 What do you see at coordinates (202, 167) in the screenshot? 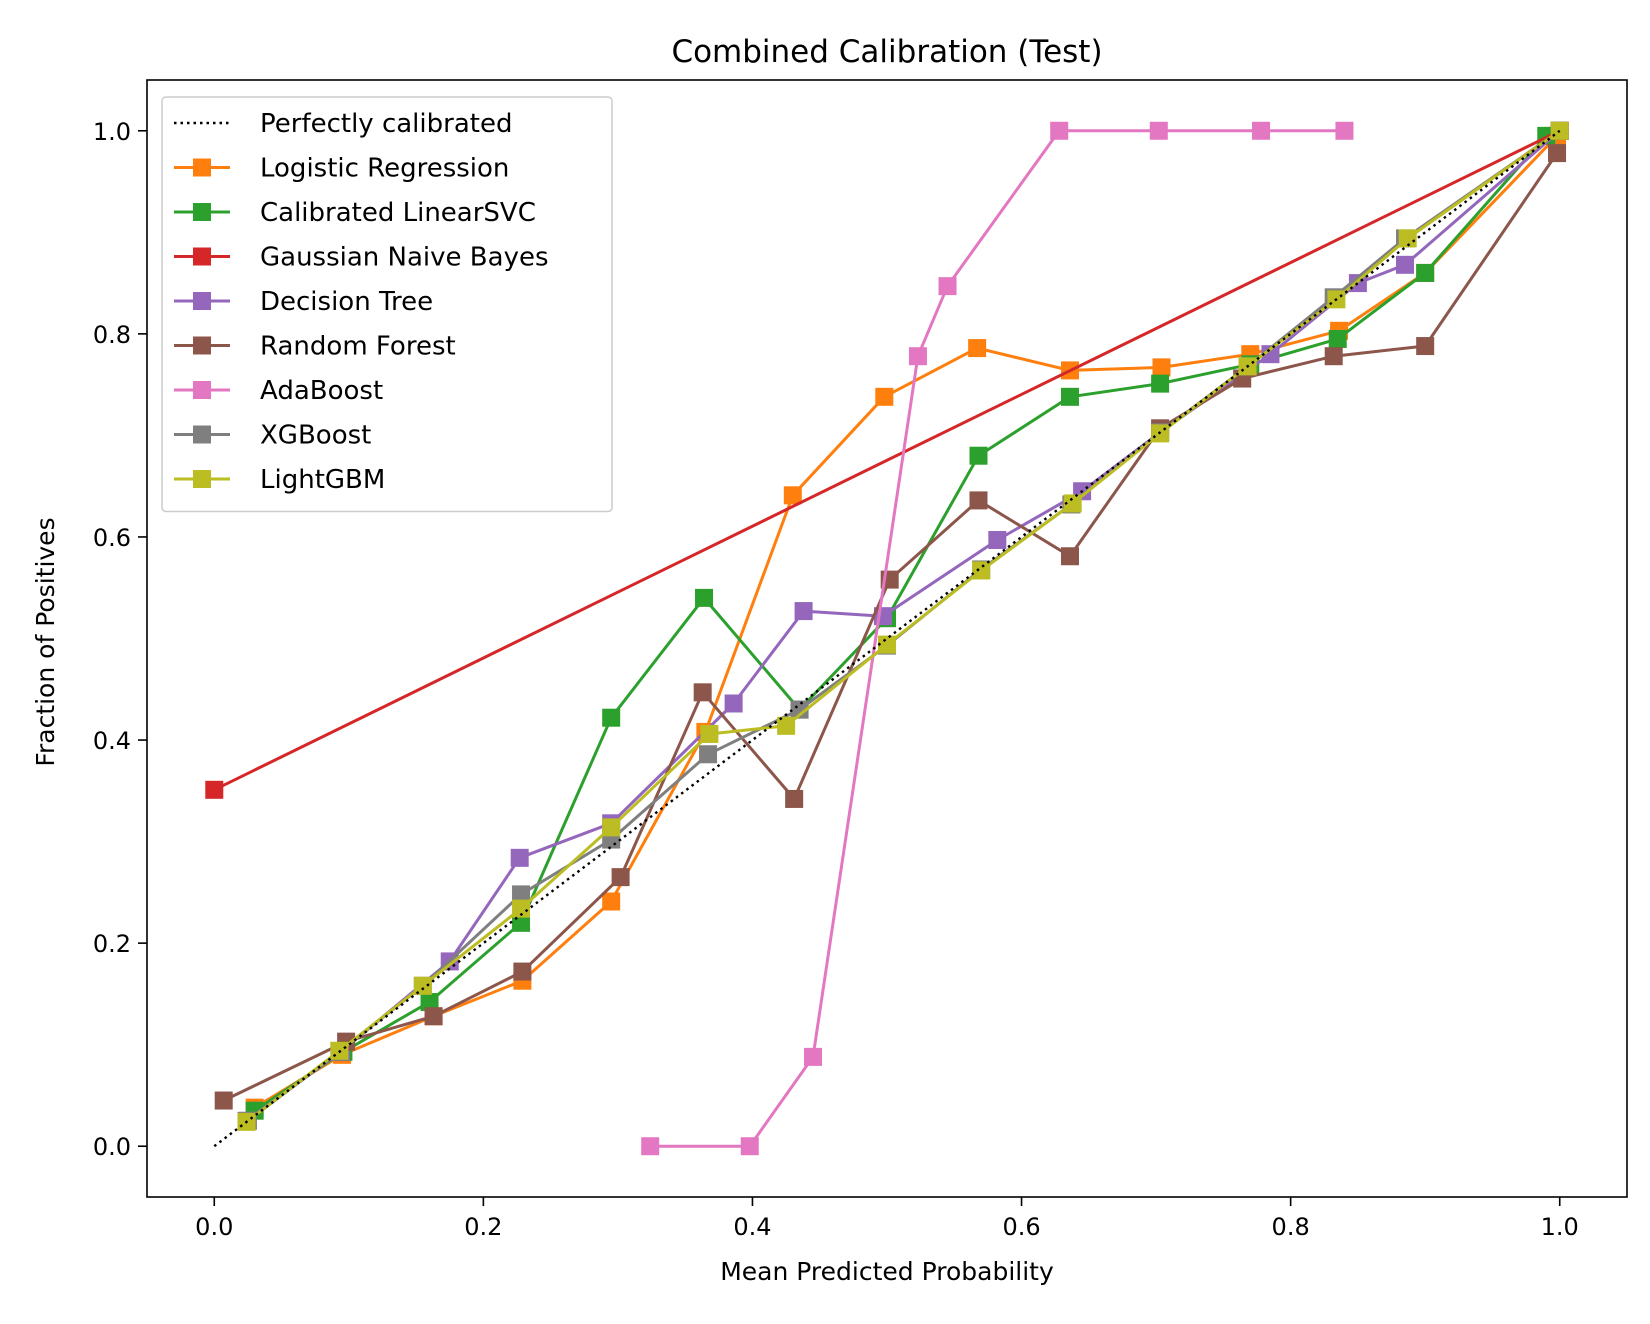
I see `legend-marker-logistic-regression` at bounding box center [202, 167].